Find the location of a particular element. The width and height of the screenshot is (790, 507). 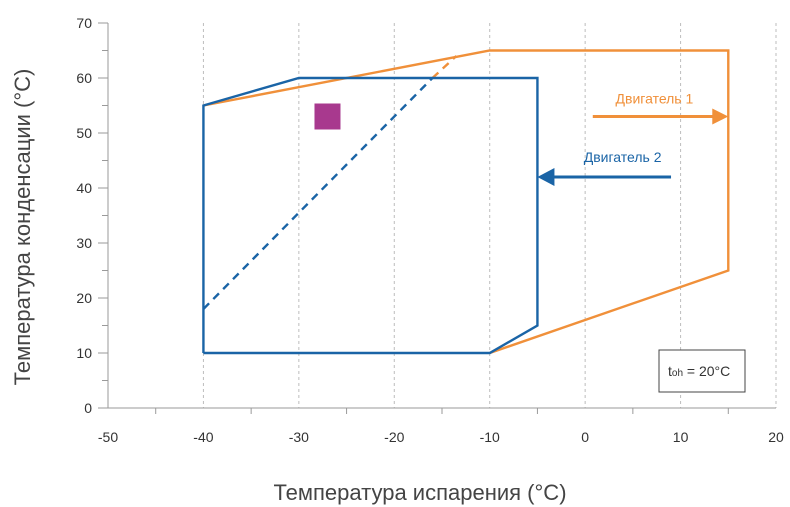

series-2-label: Двигатель 2 is located at coordinates (623, 157).